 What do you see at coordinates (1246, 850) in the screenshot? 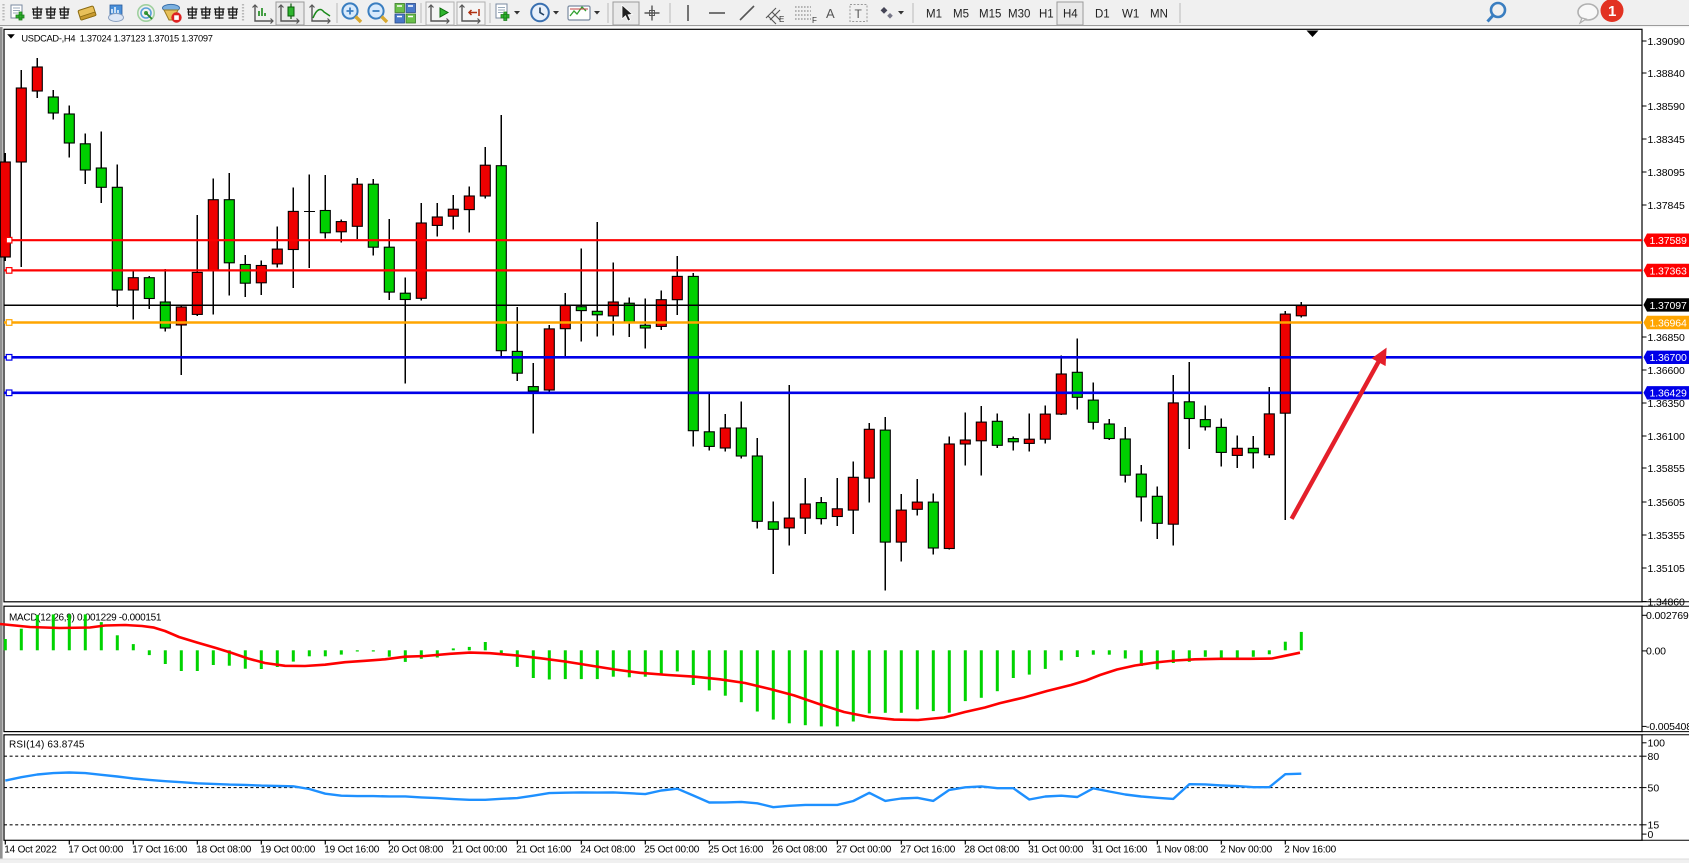
I see `svg-text: 2 Nov 00:00` at bounding box center [1246, 850].